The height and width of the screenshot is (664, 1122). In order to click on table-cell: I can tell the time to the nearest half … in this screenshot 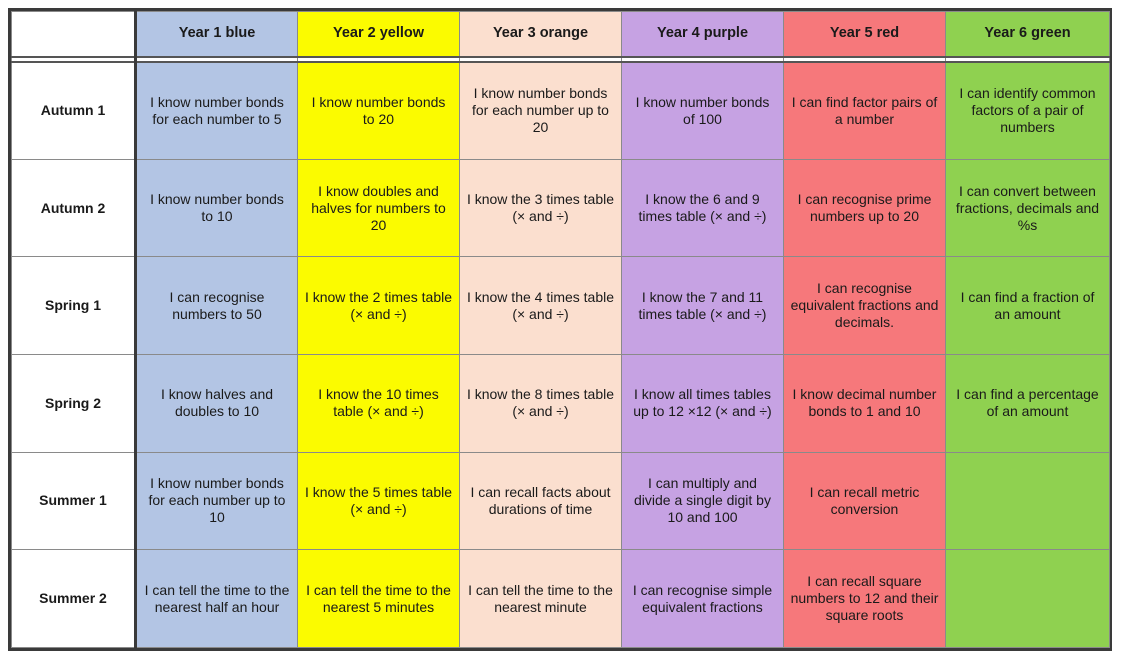, I will do `click(216, 598)`.